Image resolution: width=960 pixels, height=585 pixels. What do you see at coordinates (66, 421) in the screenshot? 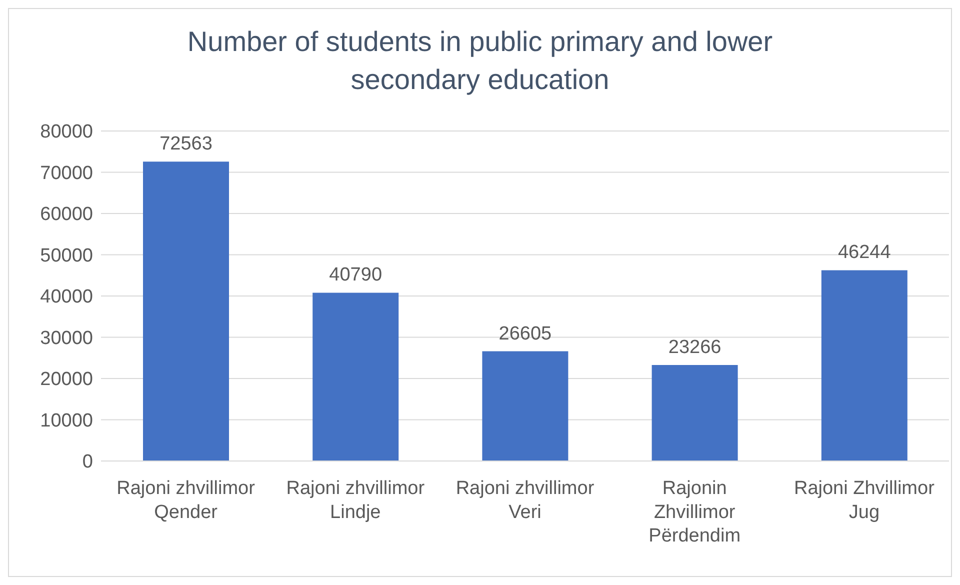
I see `y-tick-label: 10000` at bounding box center [66, 421].